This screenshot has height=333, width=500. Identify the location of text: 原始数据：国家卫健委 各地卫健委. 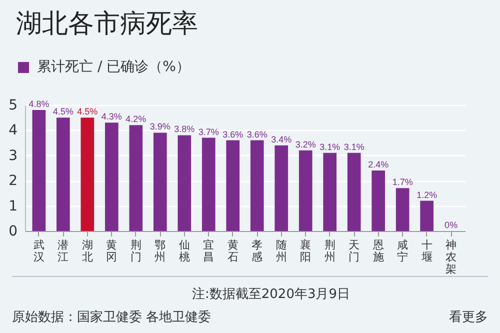
(112, 317).